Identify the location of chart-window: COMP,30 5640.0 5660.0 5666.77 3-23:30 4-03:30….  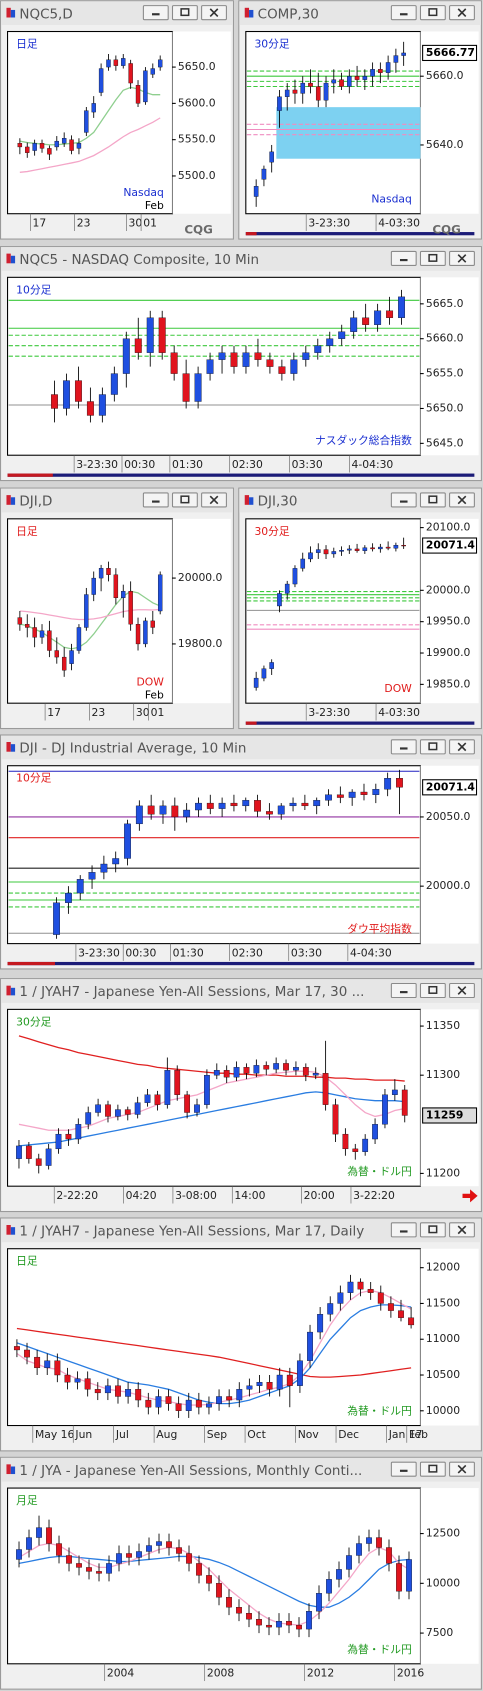
(360, 120).